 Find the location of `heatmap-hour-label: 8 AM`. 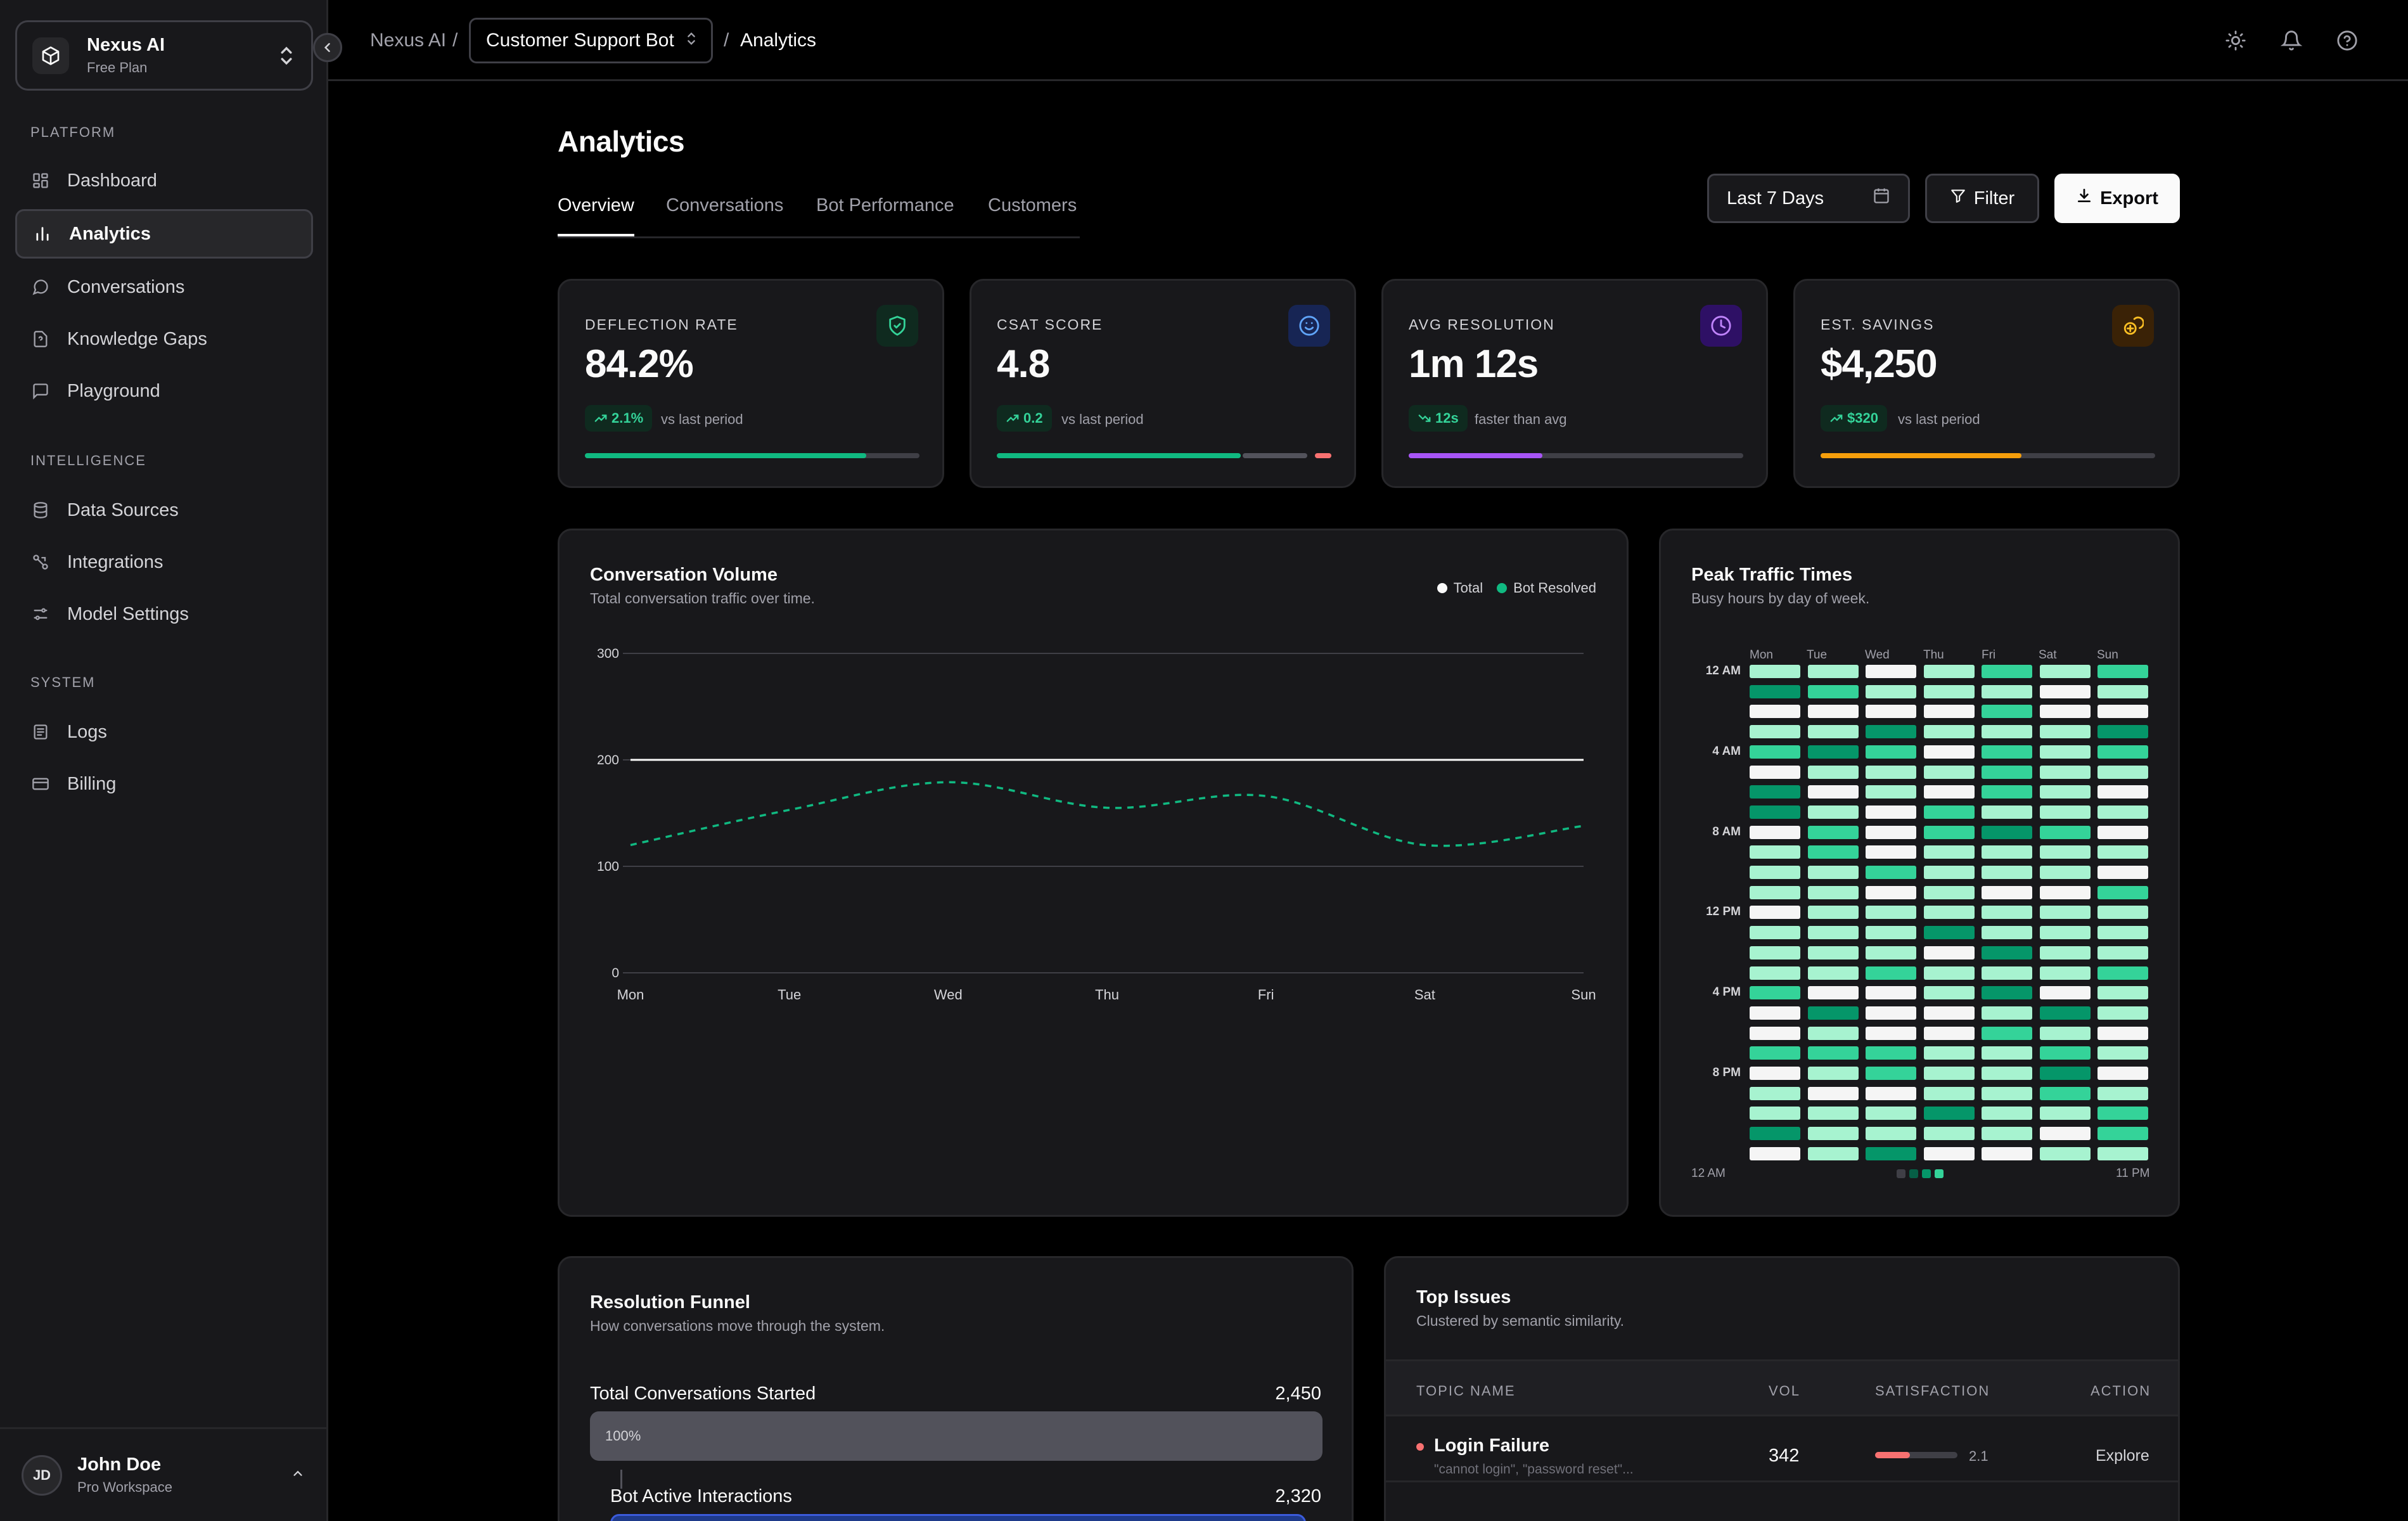

heatmap-hour-label: 8 AM is located at coordinates (1726, 832).